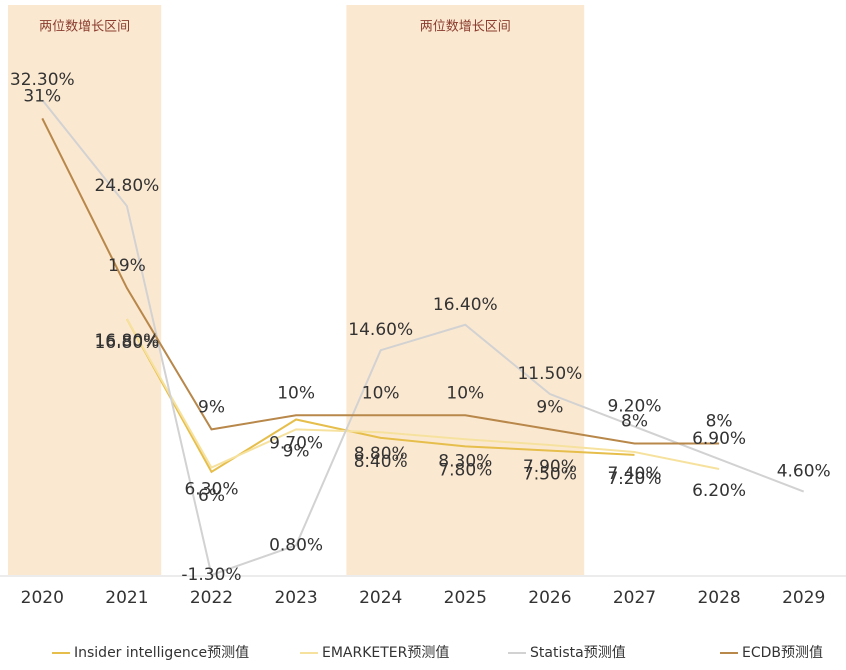 The width and height of the screenshot is (846, 670). I want to click on value-label: 9.20%, so click(634, 407).